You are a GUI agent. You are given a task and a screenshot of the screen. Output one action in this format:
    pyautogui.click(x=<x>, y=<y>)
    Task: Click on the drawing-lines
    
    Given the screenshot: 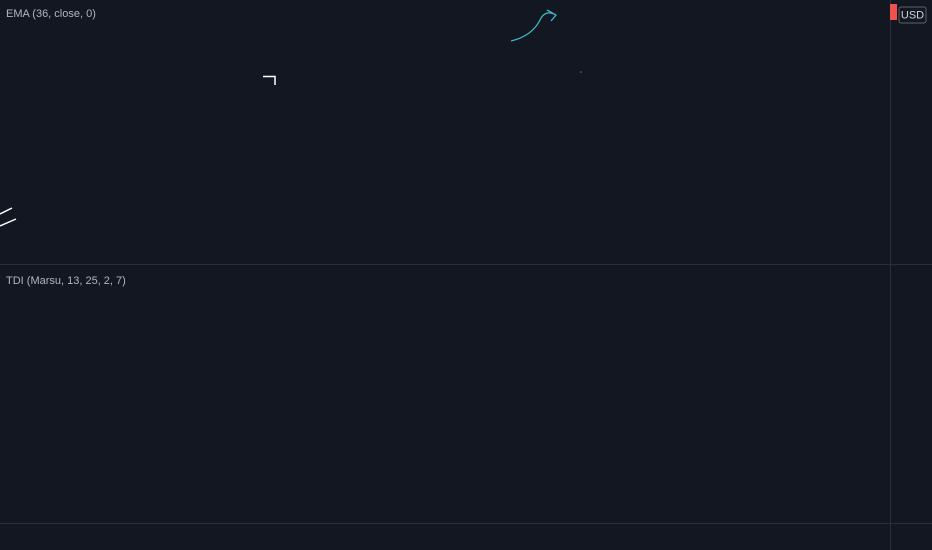 What is the action you would take?
    pyautogui.click(x=8, y=217)
    